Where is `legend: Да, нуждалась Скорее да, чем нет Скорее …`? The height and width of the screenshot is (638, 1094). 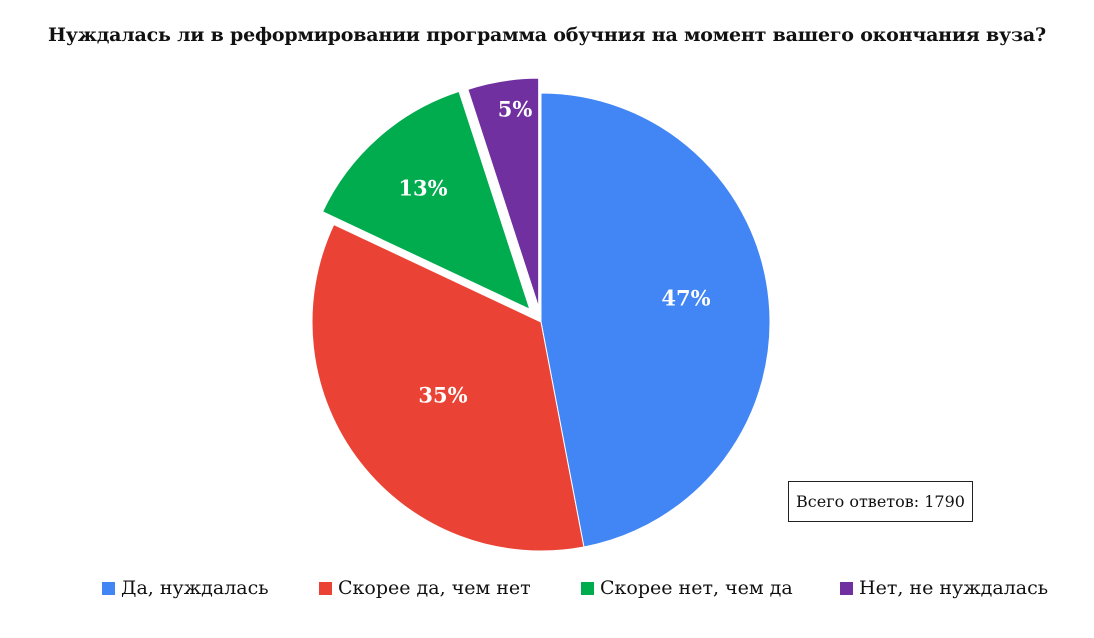 legend: Да, нуждалась Скорее да, чем нет Скорее … is located at coordinates (547, 590).